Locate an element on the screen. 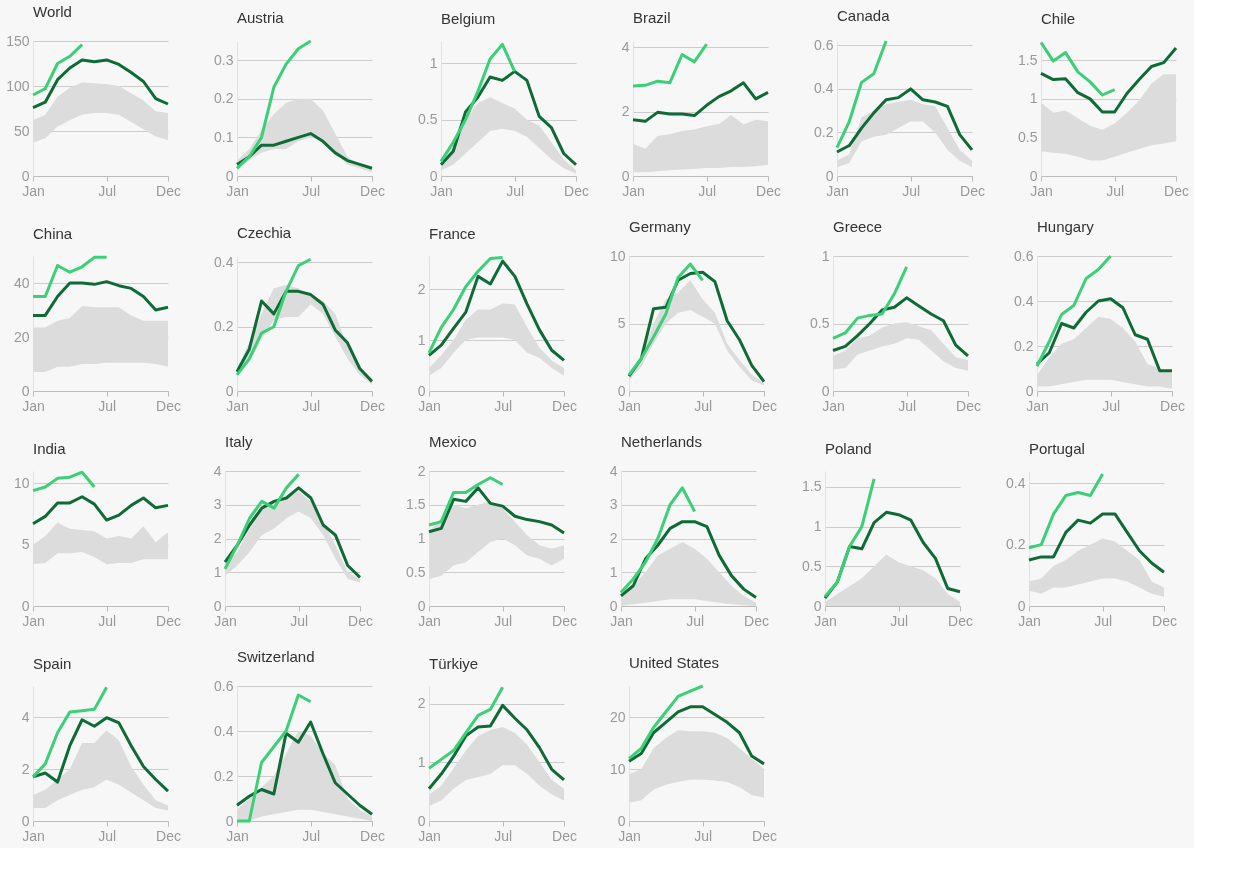  chart-title: Poland is located at coordinates (848, 448).